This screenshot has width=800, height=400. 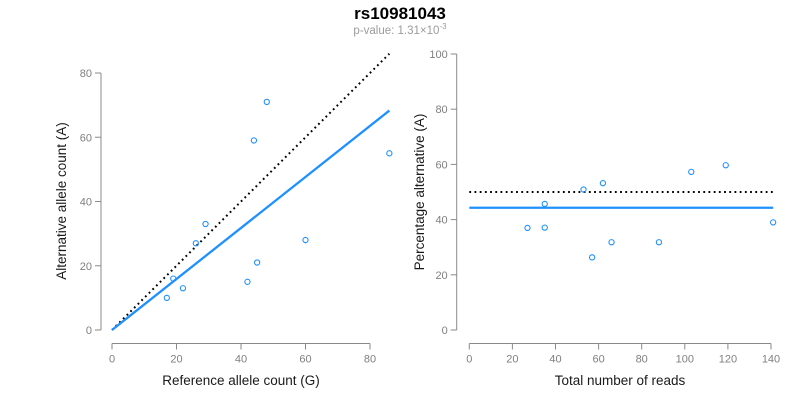 I want to click on right-x-axis-title: Total number of reads, so click(x=620, y=380).